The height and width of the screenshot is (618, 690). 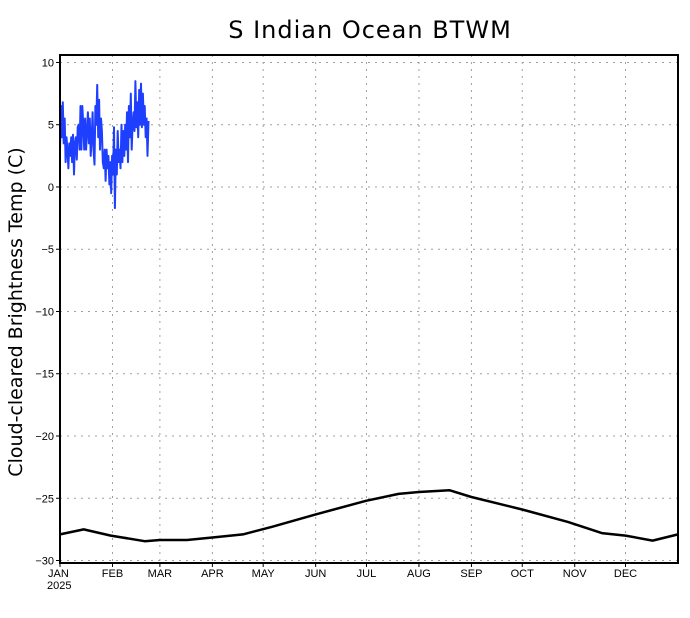 What do you see at coordinates (51, 126) in the screenshot?
I see `y-tick-label: 5` at bounding box center [51, 126].